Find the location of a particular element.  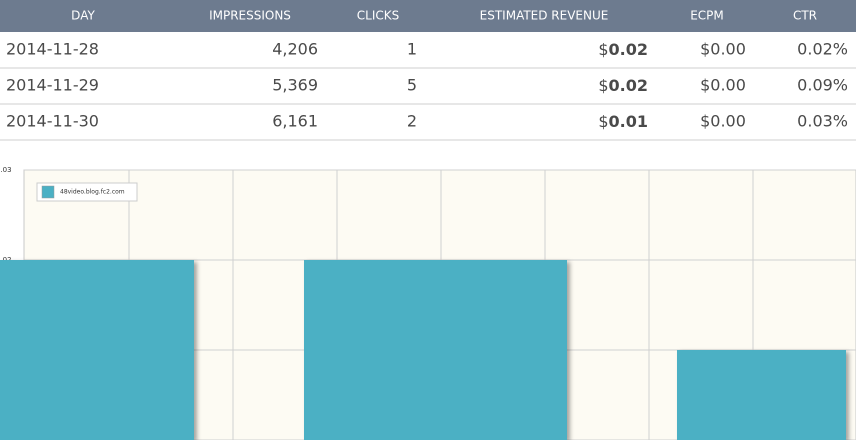

table-cell: 4,206 is located at coordinates (295, 49).